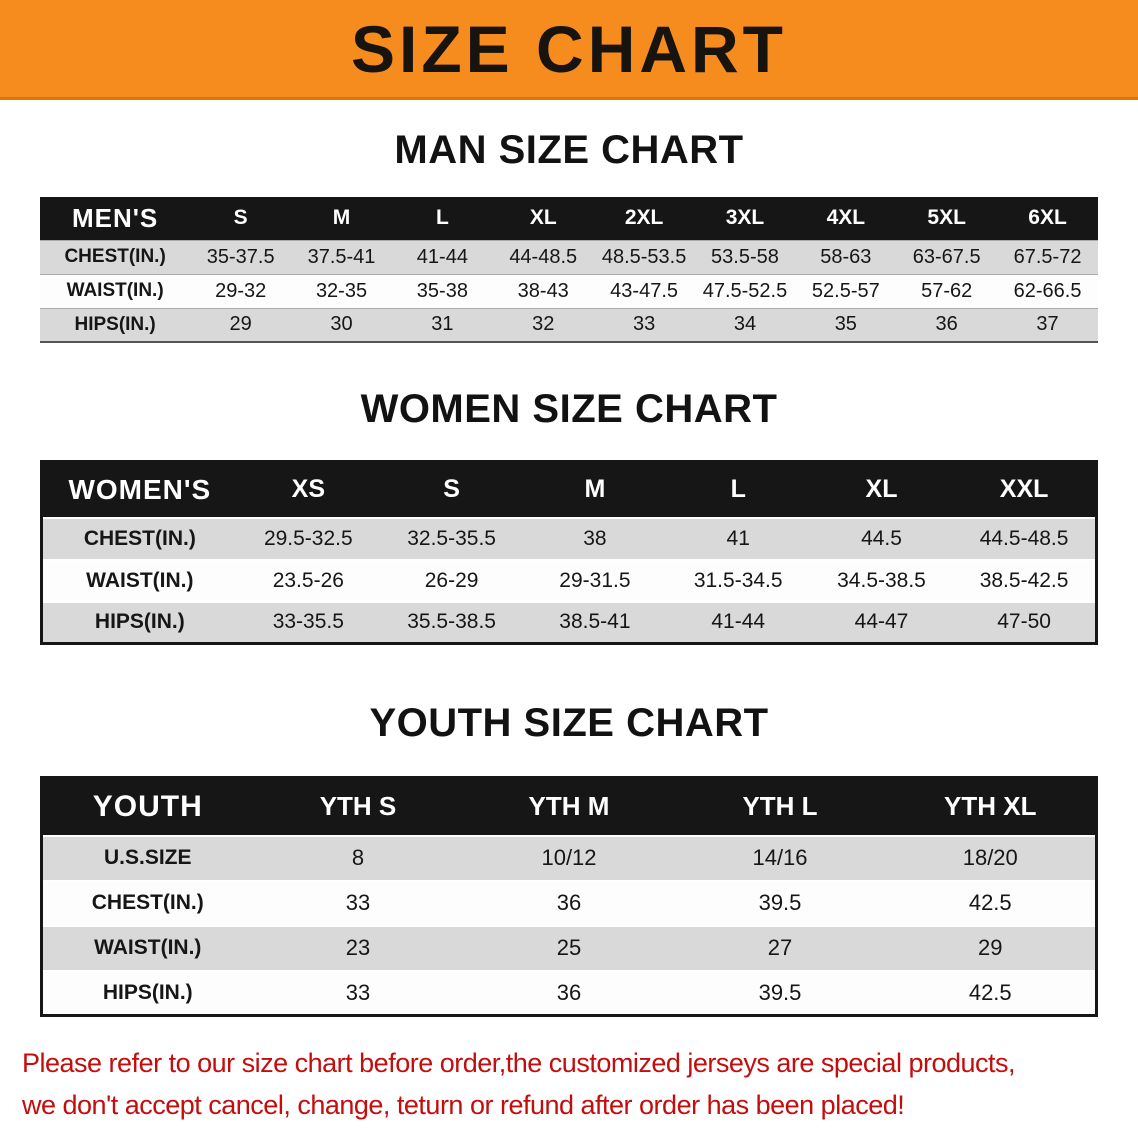  I want to click on men-size-header-cell: 3XL, so click(745, 218).